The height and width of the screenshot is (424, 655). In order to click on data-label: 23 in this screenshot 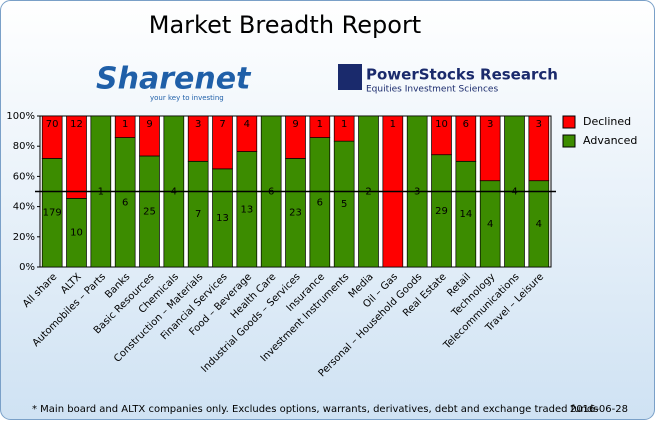, I will do `click(295, 213)`.